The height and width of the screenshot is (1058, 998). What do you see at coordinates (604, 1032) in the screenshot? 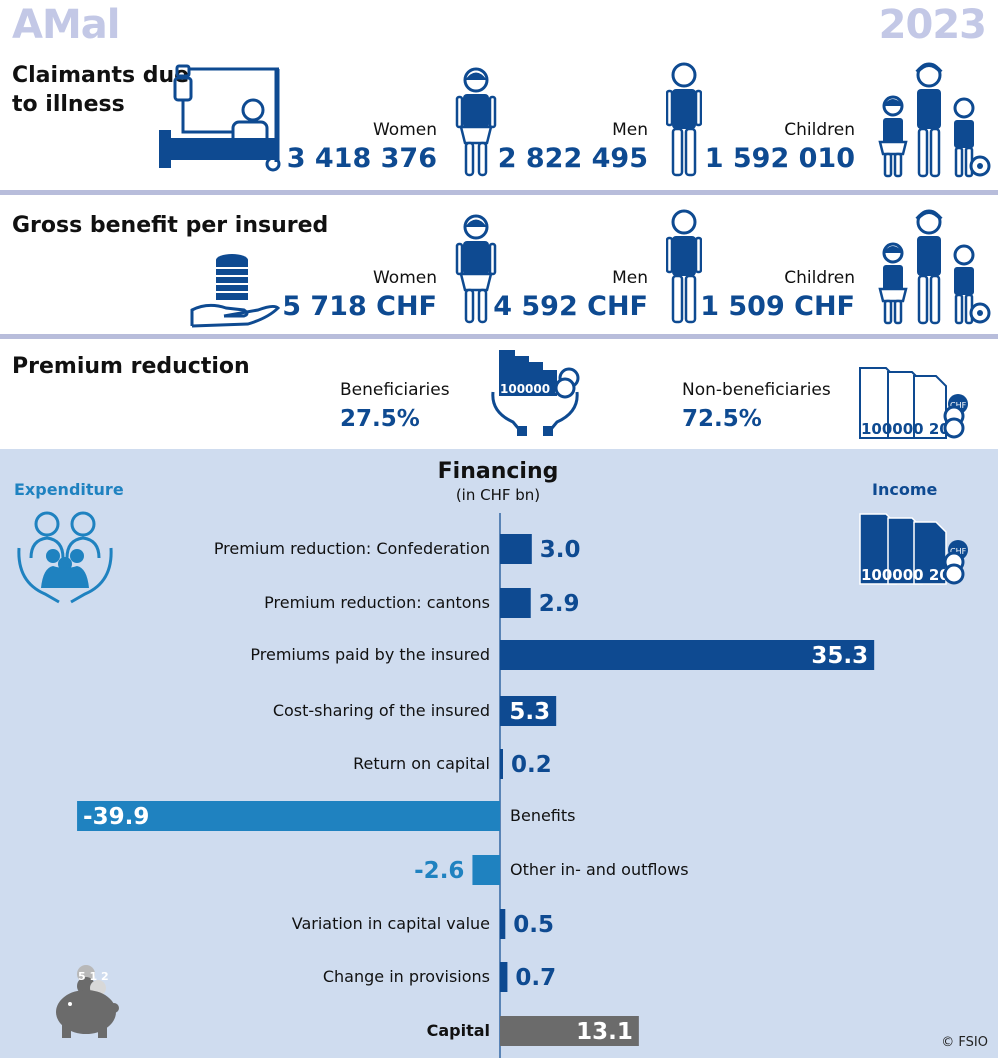
I see `bar-value-label-9: 13.1` at bounding box center [604, 1032].